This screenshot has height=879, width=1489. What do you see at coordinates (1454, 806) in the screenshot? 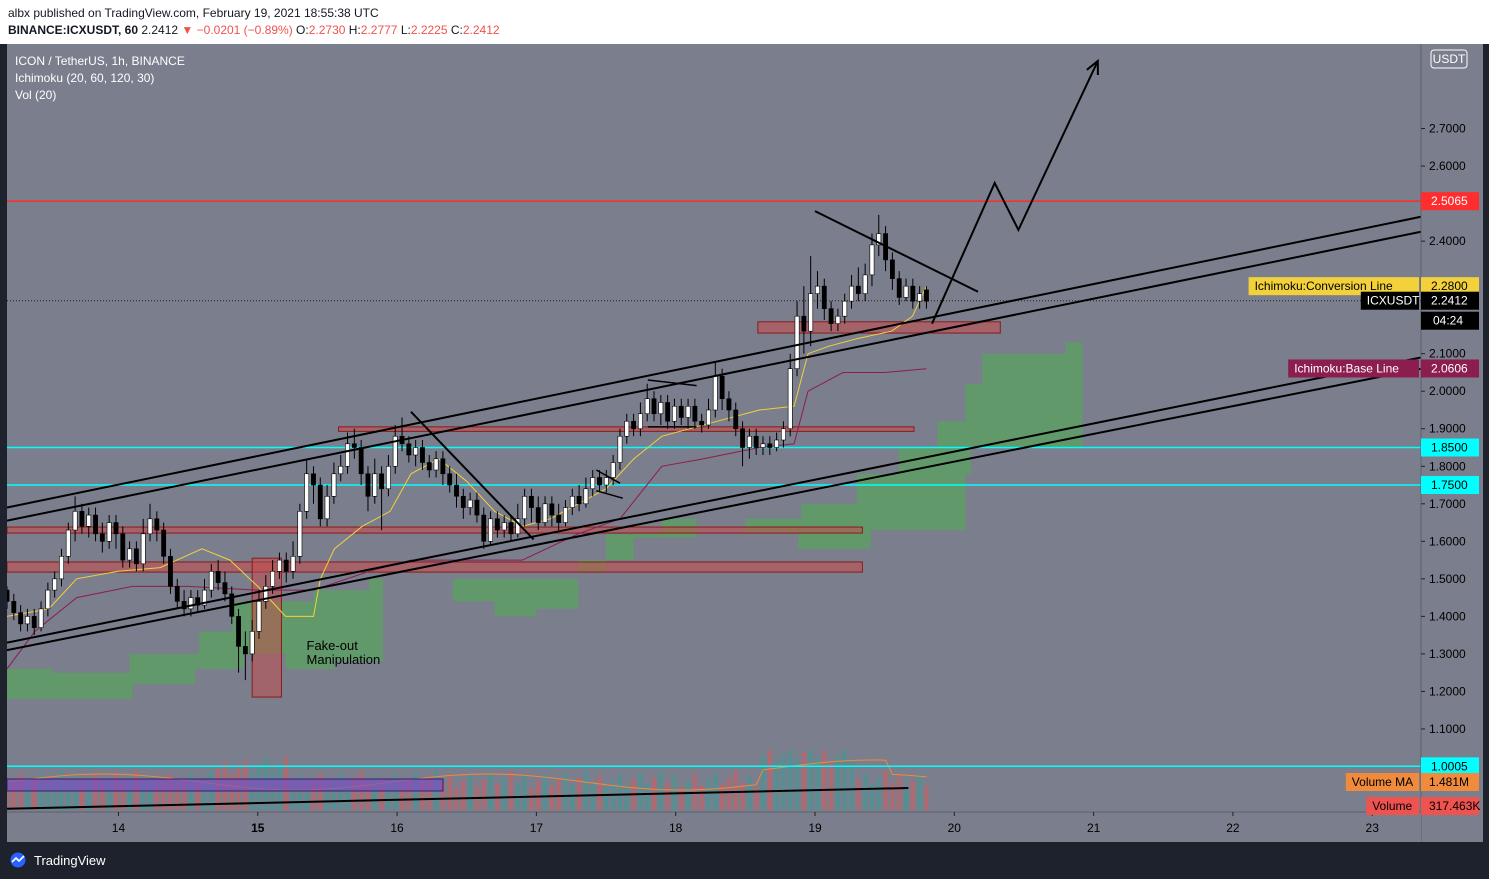
I see `volume-value-text: 317.463K` at bounding box center [1454, 806].